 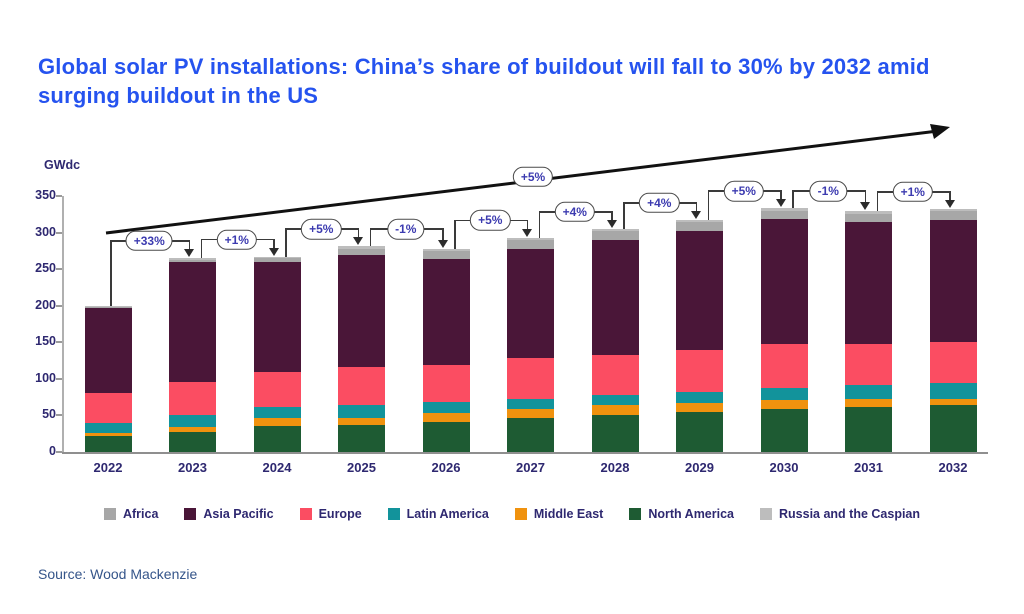 I want to click on growth-badge-2023-2024: +1%, so click(x=236, y=239).